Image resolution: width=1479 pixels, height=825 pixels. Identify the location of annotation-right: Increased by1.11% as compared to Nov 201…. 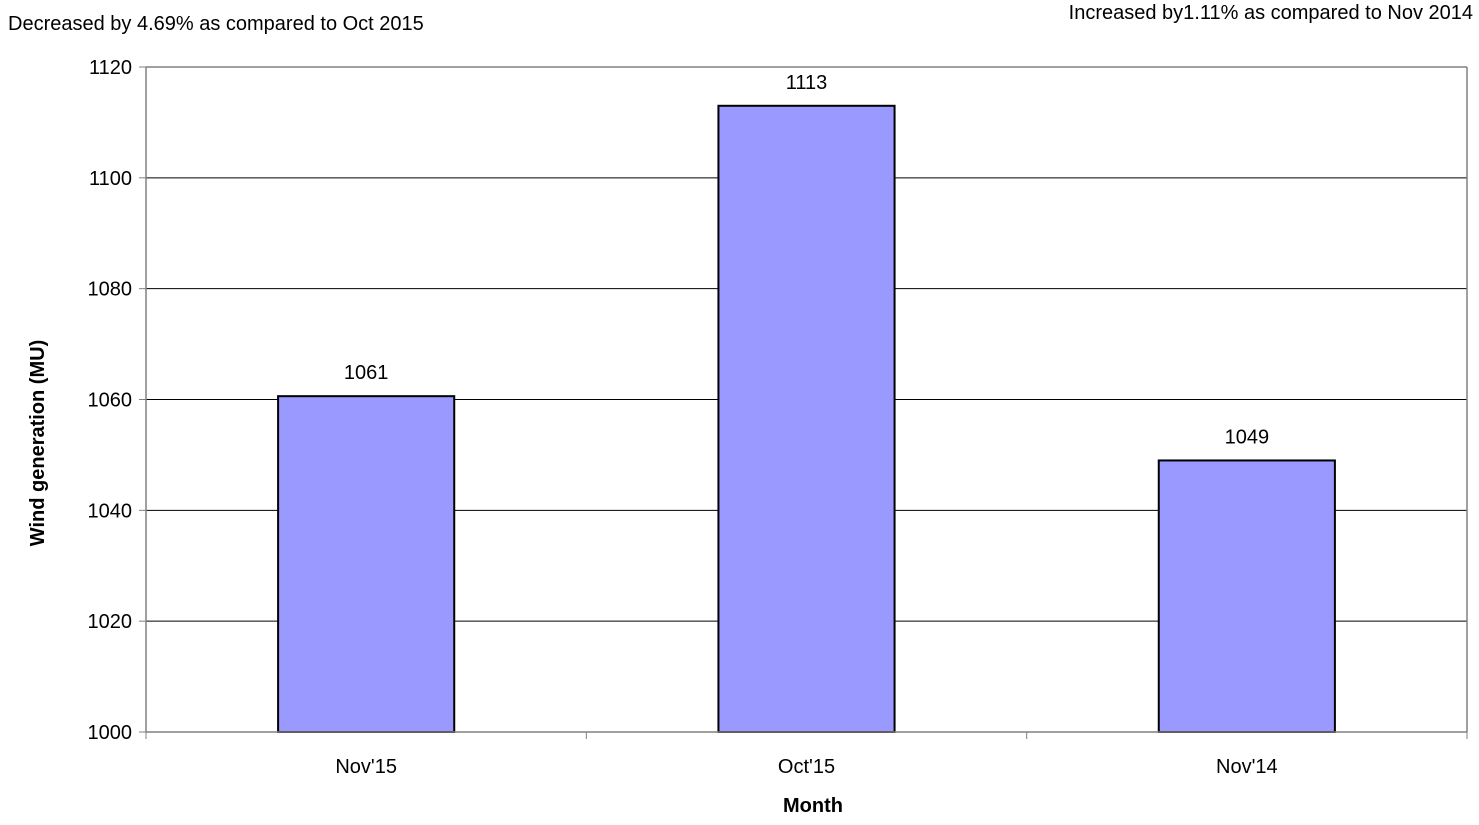
(1271, 13).